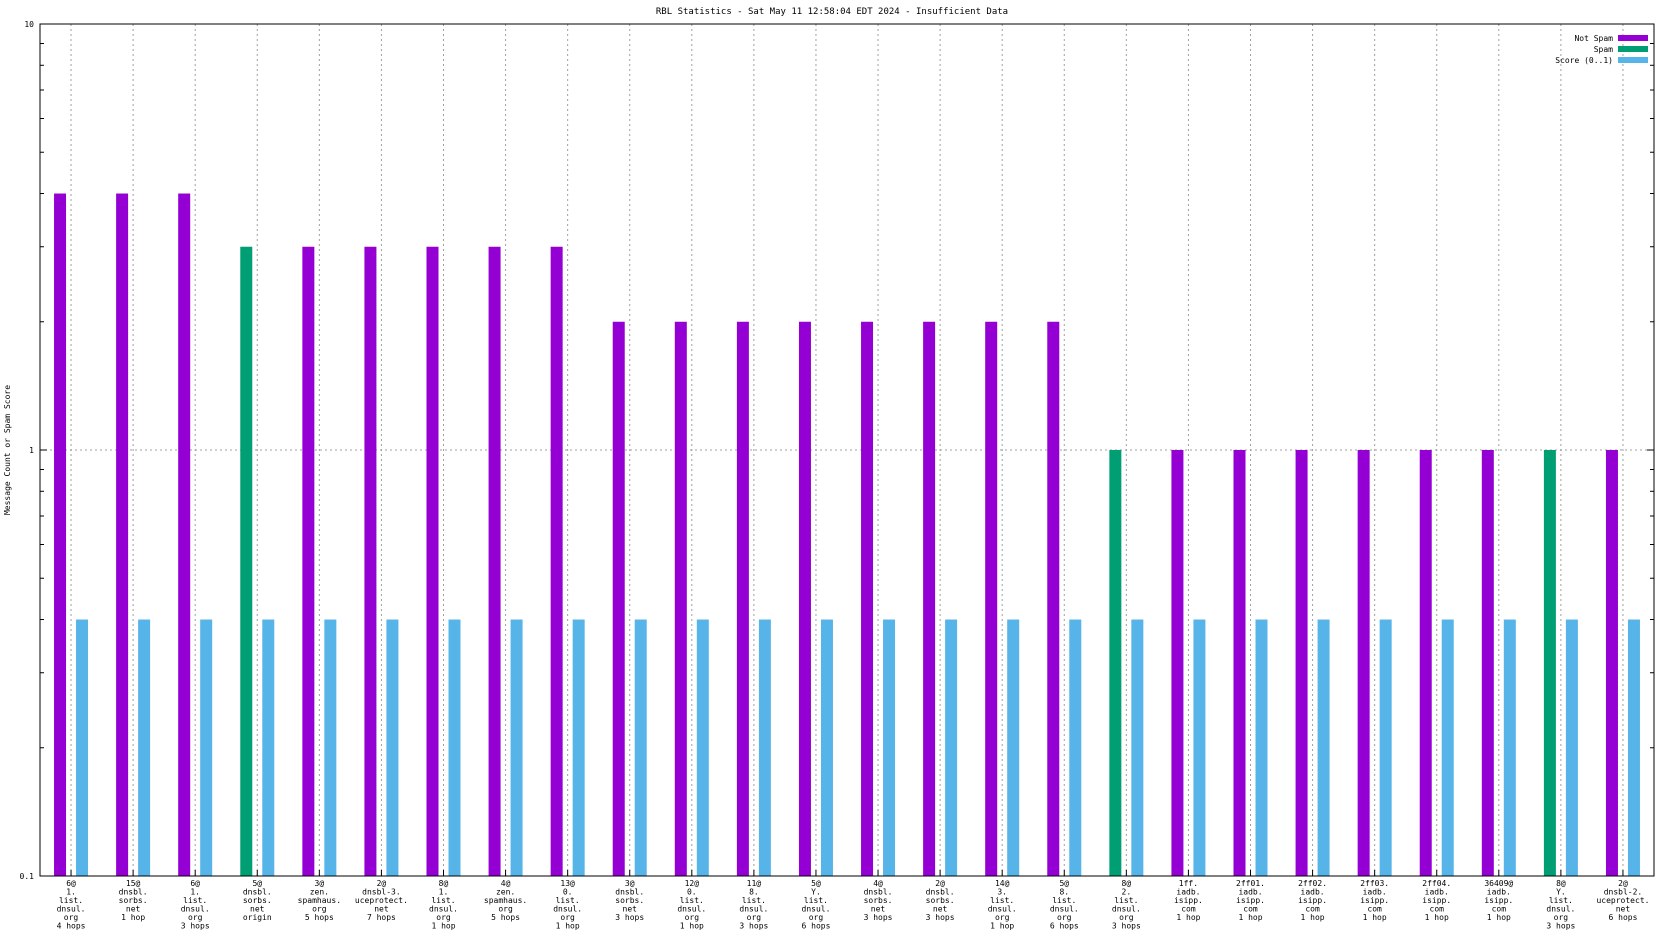 The height and width of the screenshot is (936, 1664). Describe the element at coordinates (1603, 49) in the screenshot. I see `legend-label: Spam` at that location.